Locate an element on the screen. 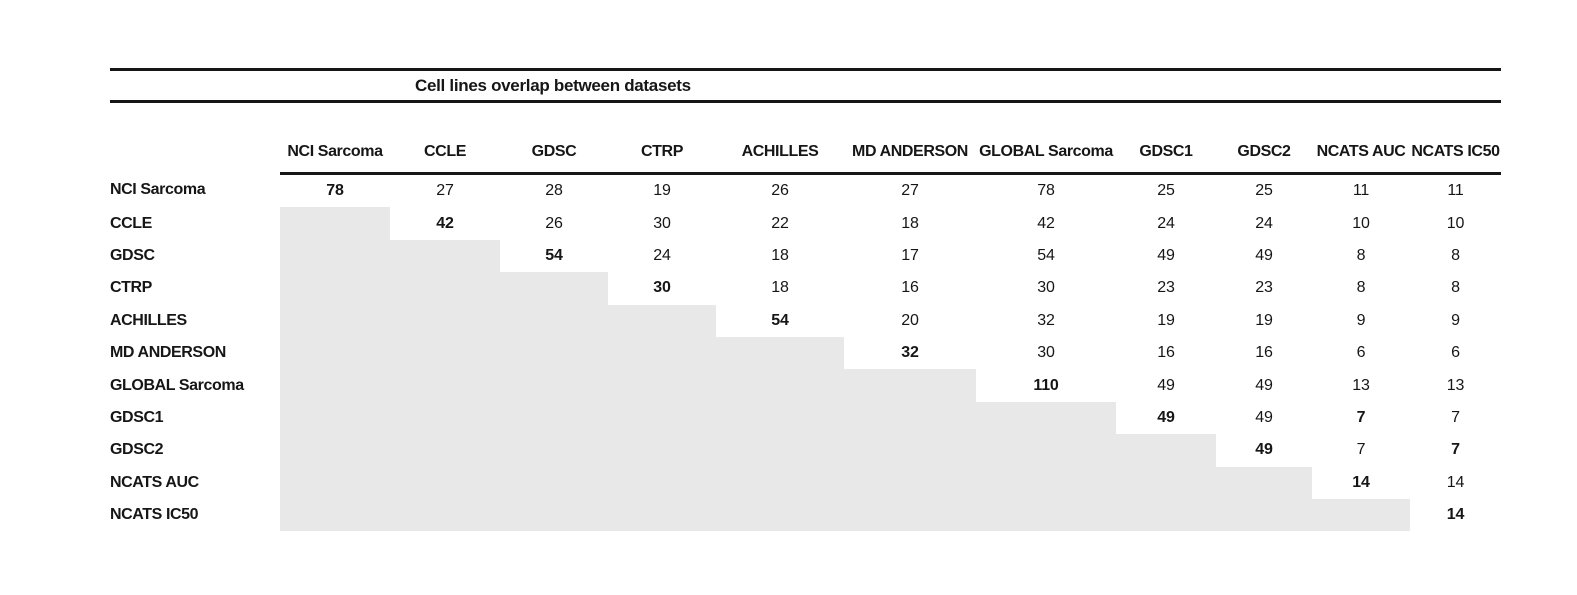 The image size is (1577, 595). table-title: Cell lines overlap between datasets is located at coordinates (553, 85).